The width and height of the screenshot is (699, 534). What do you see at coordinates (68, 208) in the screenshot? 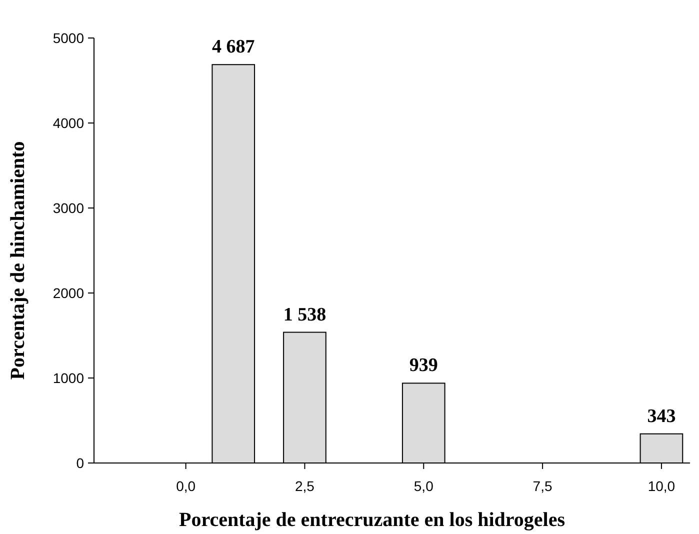
I see `y-tick-label: 3000` at bounding box center [68, 208].